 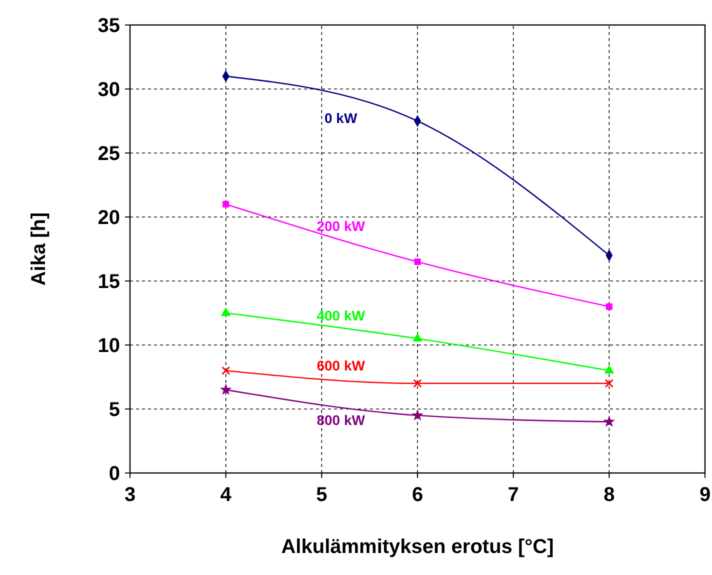 What do you see at coordinates (226, 495) in the screenshot?
I see `x-tick-label: 4` at bounding box center [226, 495].